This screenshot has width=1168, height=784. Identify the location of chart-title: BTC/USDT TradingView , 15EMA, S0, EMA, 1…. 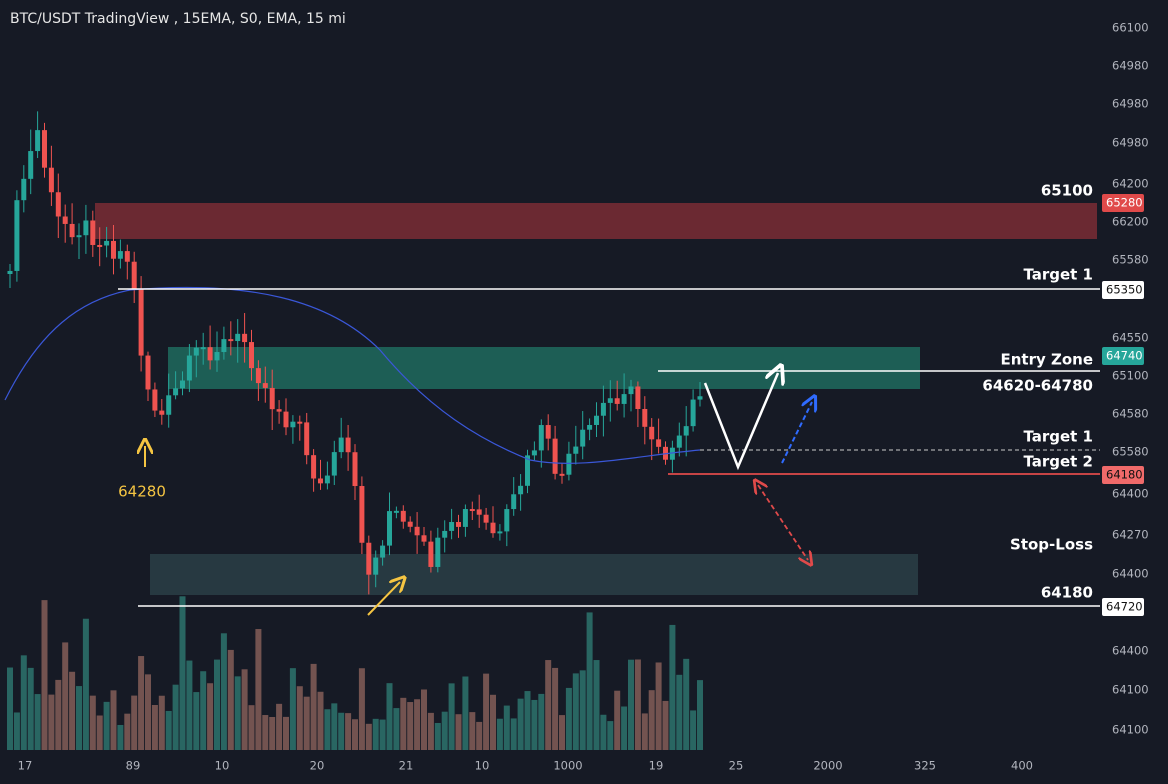
(178, 19).